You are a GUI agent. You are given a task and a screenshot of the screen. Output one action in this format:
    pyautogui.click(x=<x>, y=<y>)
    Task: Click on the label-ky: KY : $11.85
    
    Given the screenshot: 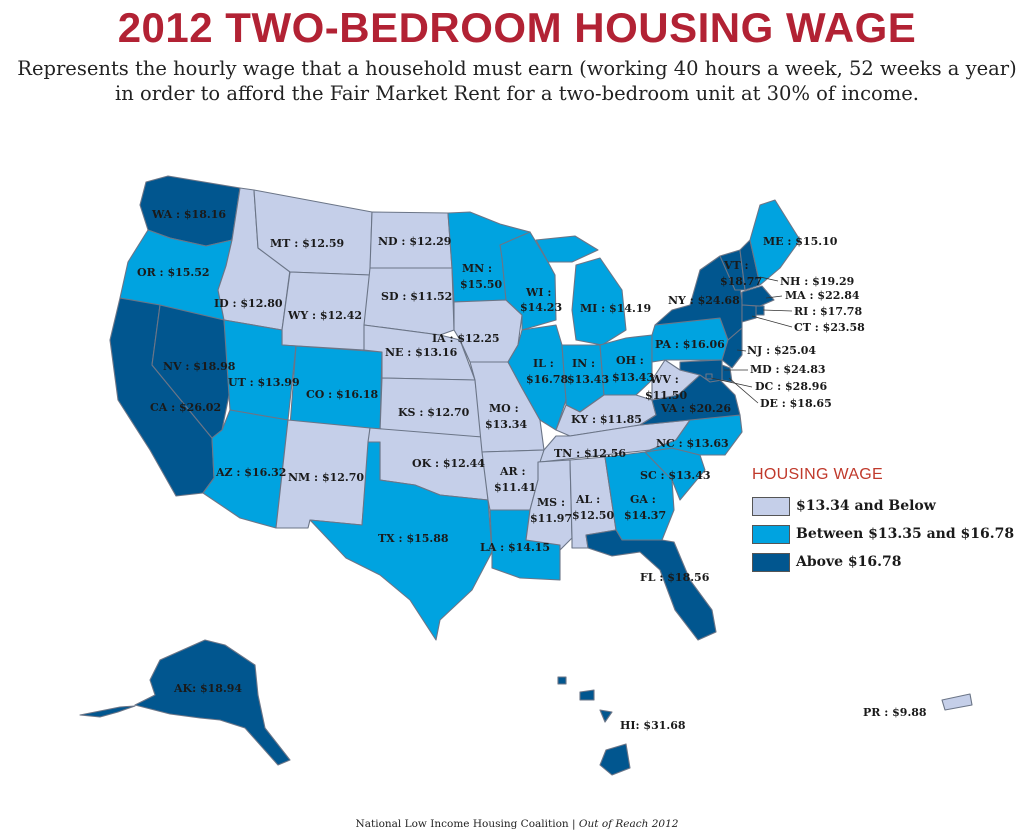 What is the action you would take?
    pyautogui.click(x=606, y=419)
    